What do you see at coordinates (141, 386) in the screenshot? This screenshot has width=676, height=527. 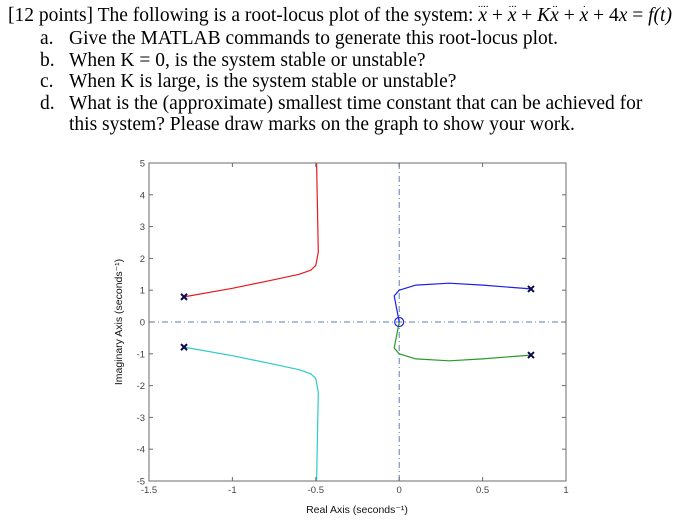 I see `y-tick-label: -2` at bounding box center [141, 386].